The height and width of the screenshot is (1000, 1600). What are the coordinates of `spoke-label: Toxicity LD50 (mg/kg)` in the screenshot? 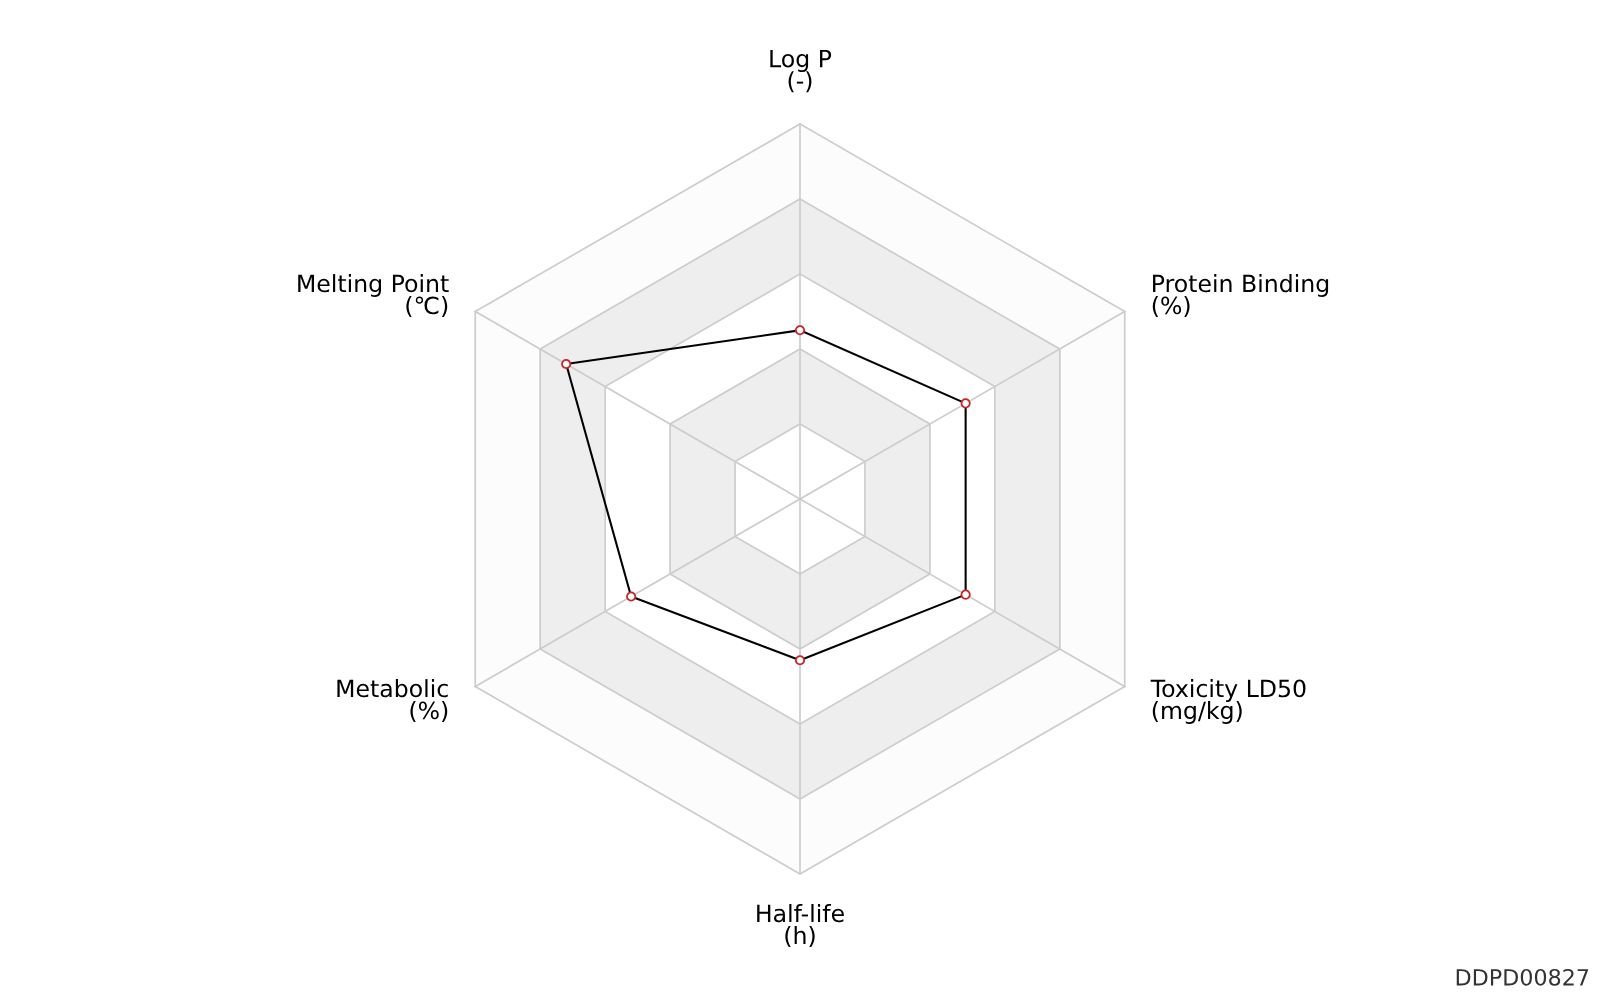 It's located at (1228, 701).